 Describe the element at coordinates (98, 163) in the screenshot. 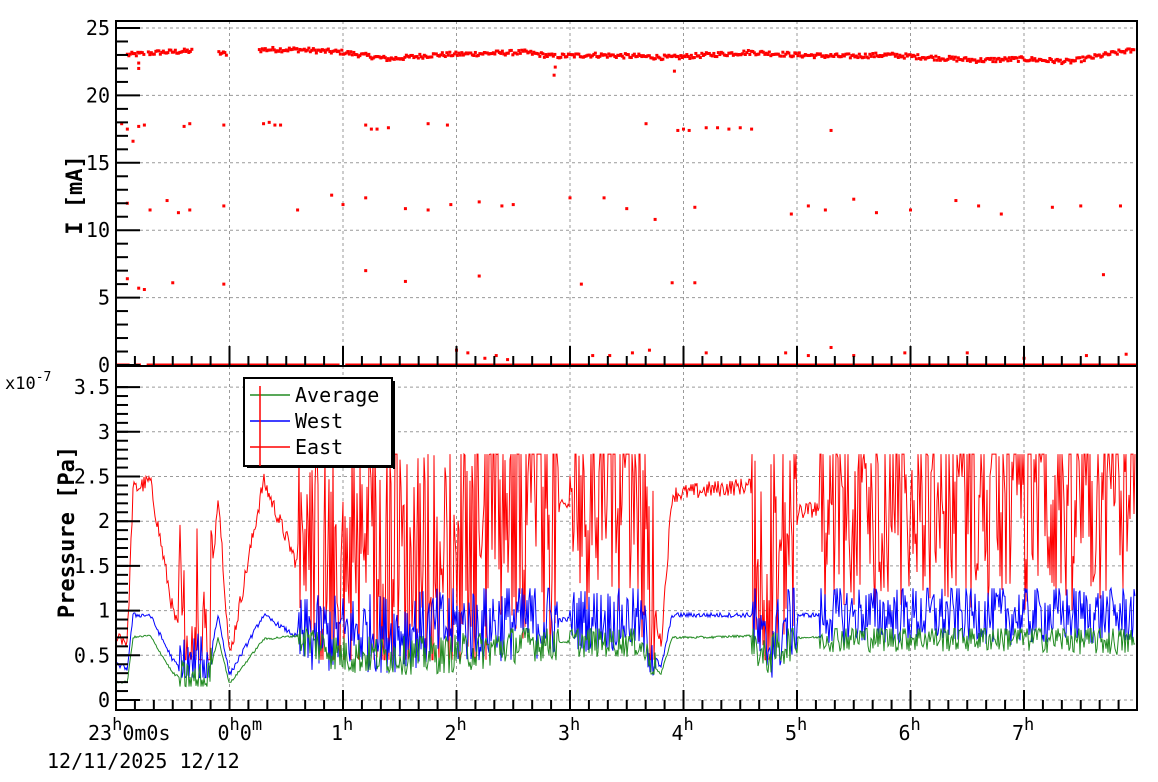

I see `top-y-tick-label: 15` at that location.